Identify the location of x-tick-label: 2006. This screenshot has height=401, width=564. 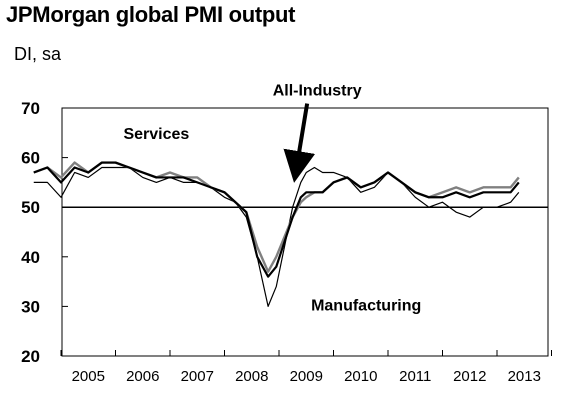
(142, 376).